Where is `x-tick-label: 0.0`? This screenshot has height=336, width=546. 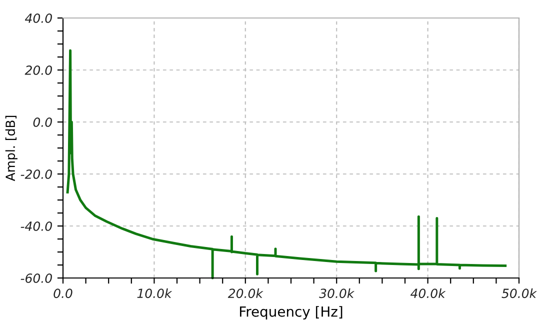 x-tick-label: 0.0 is located at coordinates (63, 293).